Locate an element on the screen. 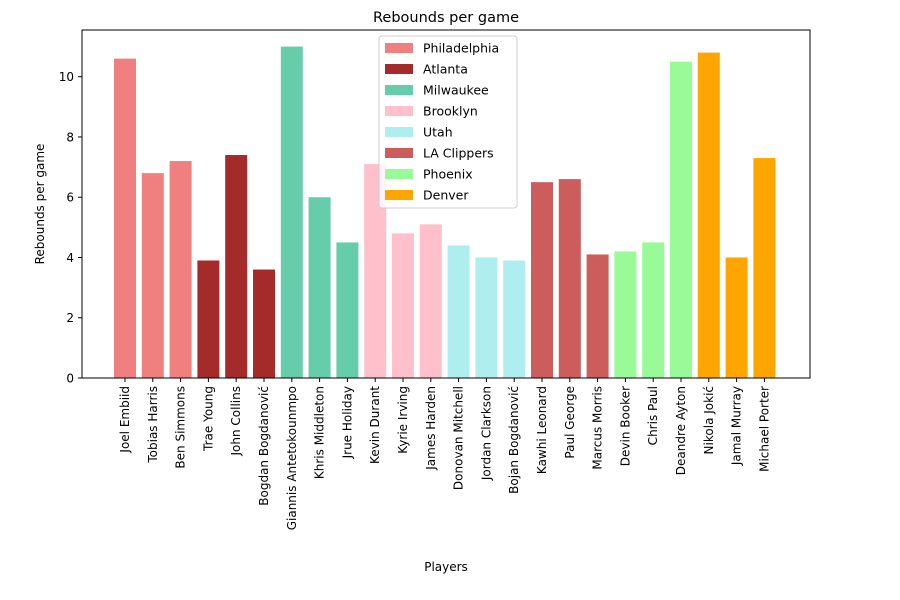 The height and width of the screenshot is (600, 900). x-tick-label: James Harden is located at coordinates (431, 428).